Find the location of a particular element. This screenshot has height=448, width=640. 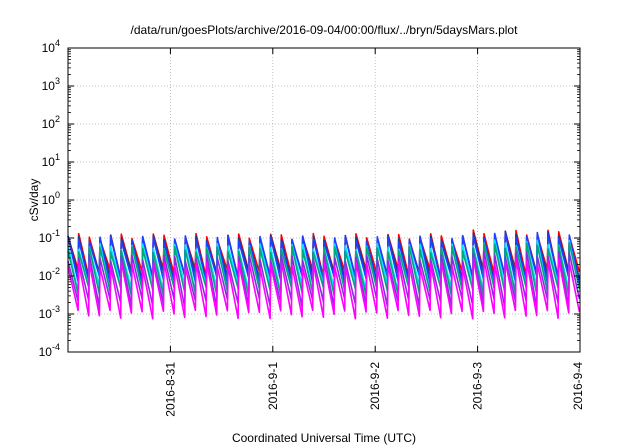

y-tick-label: 10⁻¹ is located at coordinates (49, 236).